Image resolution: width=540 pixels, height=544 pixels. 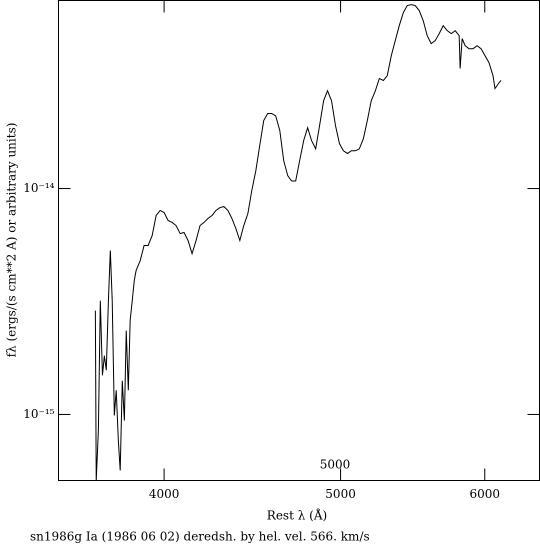 What do you see at coordinates (340, 494) in the screenshot?
I see `x-tick-label: 5000` at bounding box center [340, 494].